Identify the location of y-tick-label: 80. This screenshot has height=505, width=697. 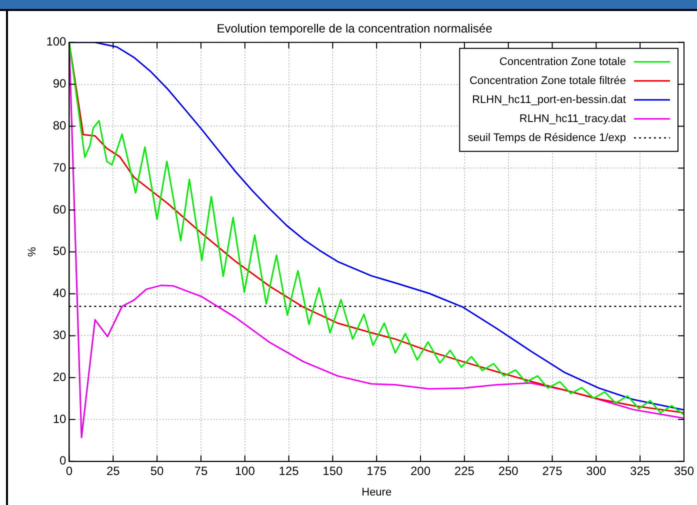
(59, 125).